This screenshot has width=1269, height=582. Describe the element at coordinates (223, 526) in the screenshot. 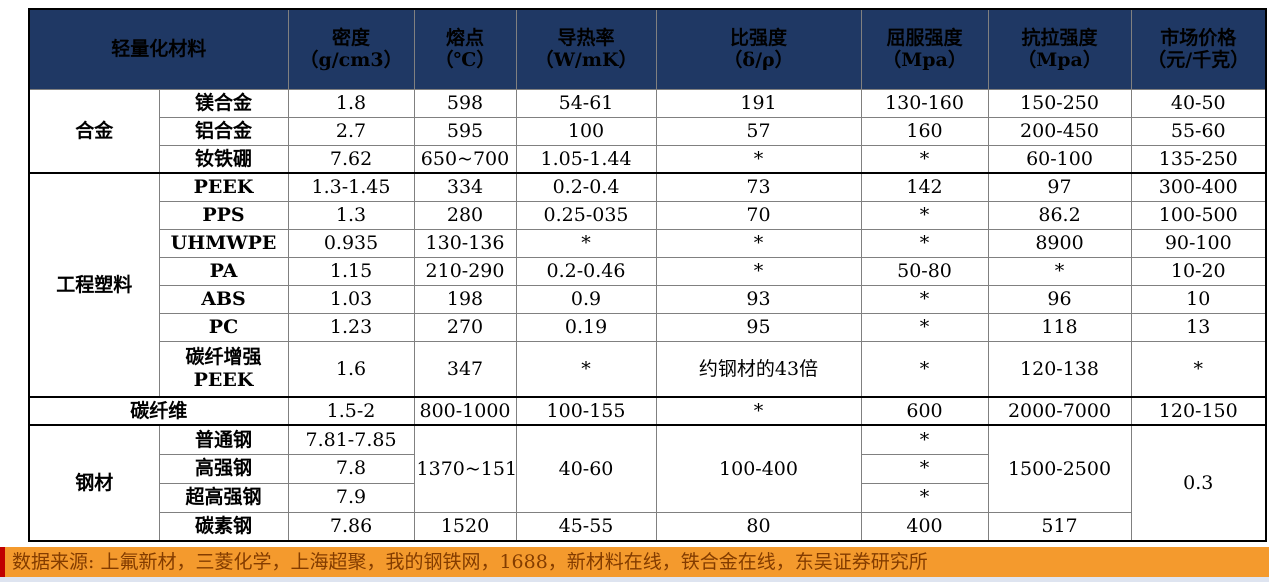

I see `material-name: 碳素钢` at that location.